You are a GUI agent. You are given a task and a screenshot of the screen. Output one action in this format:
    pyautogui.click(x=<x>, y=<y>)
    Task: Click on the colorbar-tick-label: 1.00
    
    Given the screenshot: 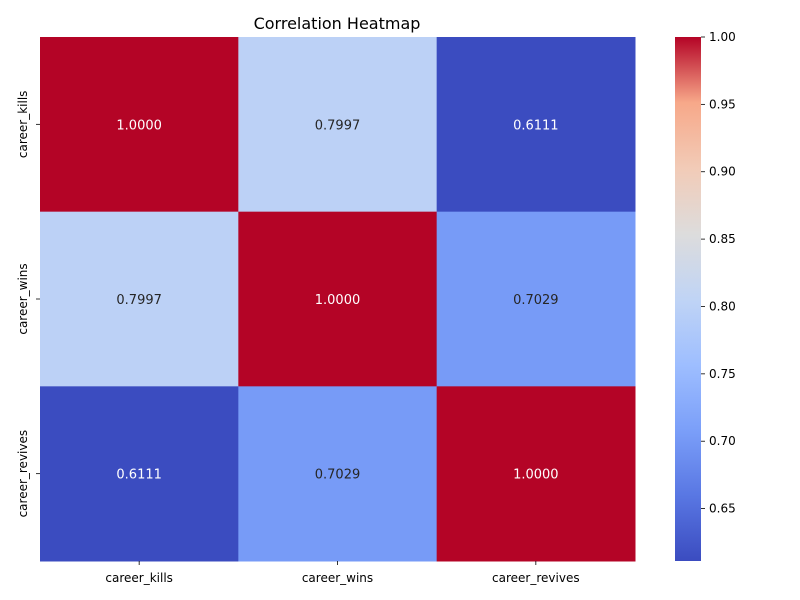 What is the action you would take?
    pyautogui.click(x=722, y=37)
    